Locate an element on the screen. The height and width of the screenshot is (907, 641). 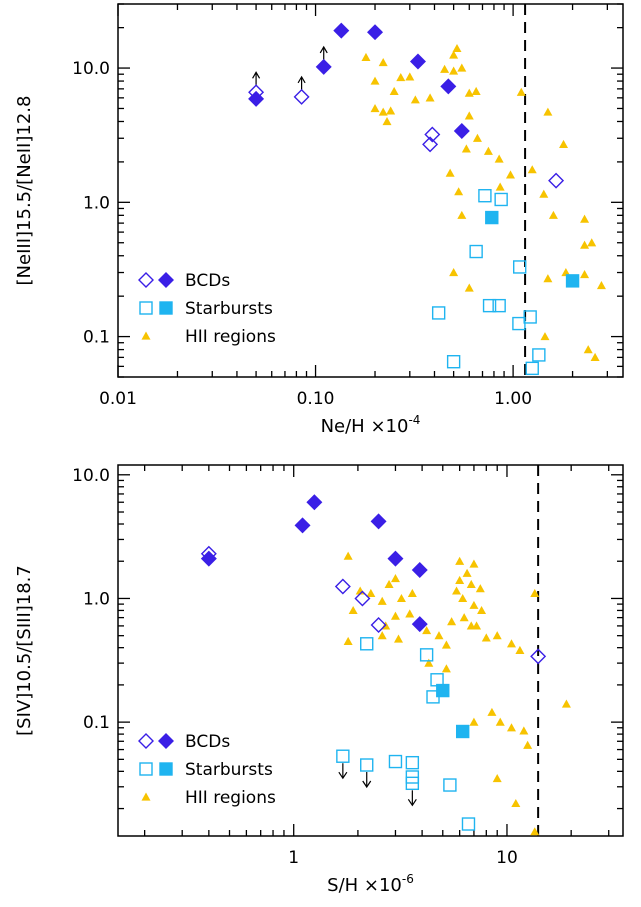
y-tick-label: 10.0 is located at coordinates (91, 69).